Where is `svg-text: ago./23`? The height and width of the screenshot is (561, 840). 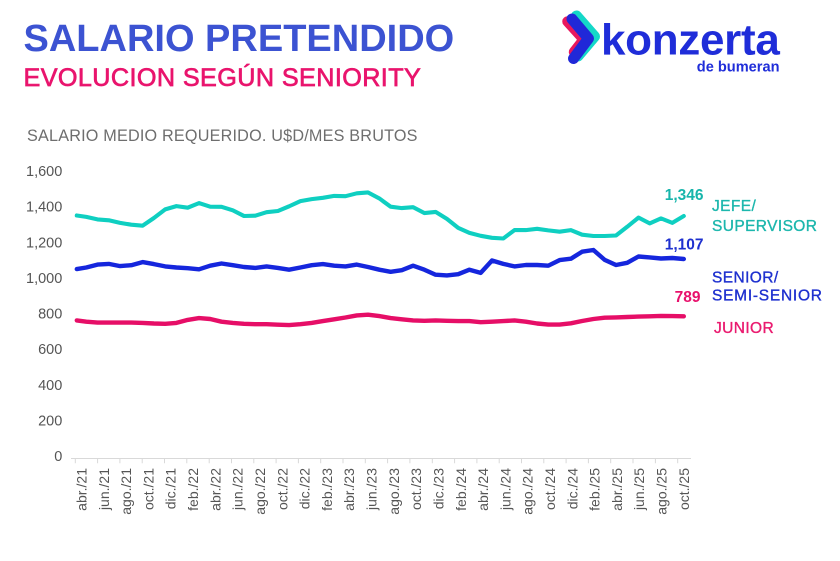 svg-text: ago./23 is located at coordinates (394, 491).